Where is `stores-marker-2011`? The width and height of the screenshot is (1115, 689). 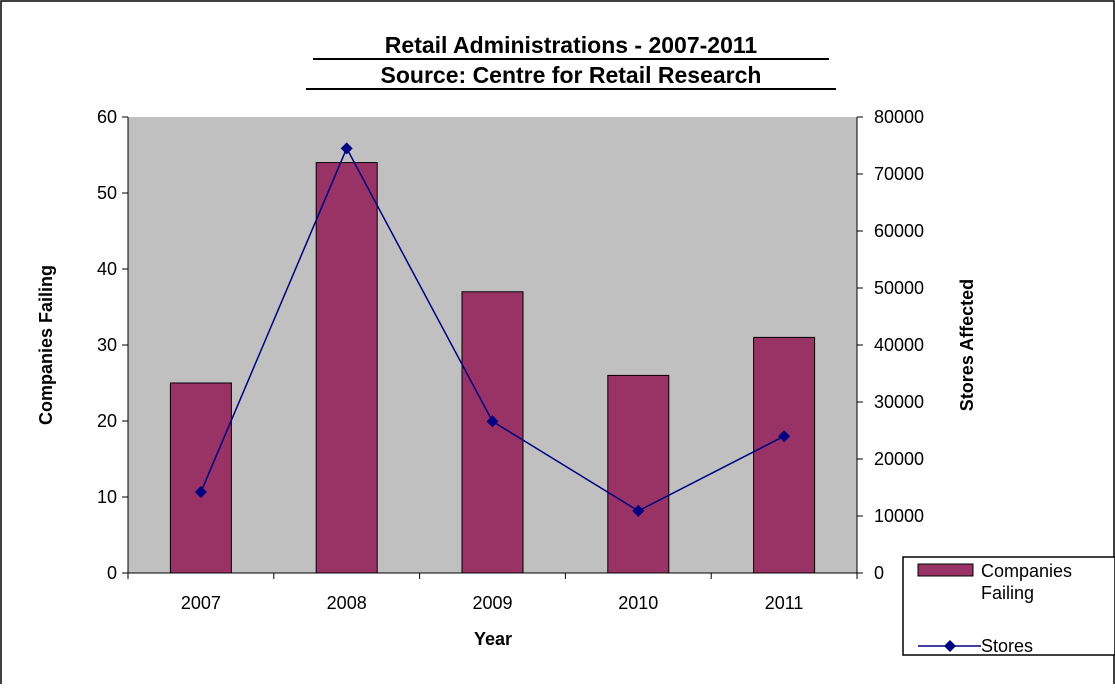 stores-marker-2011 is located at coordinates (784, 436).